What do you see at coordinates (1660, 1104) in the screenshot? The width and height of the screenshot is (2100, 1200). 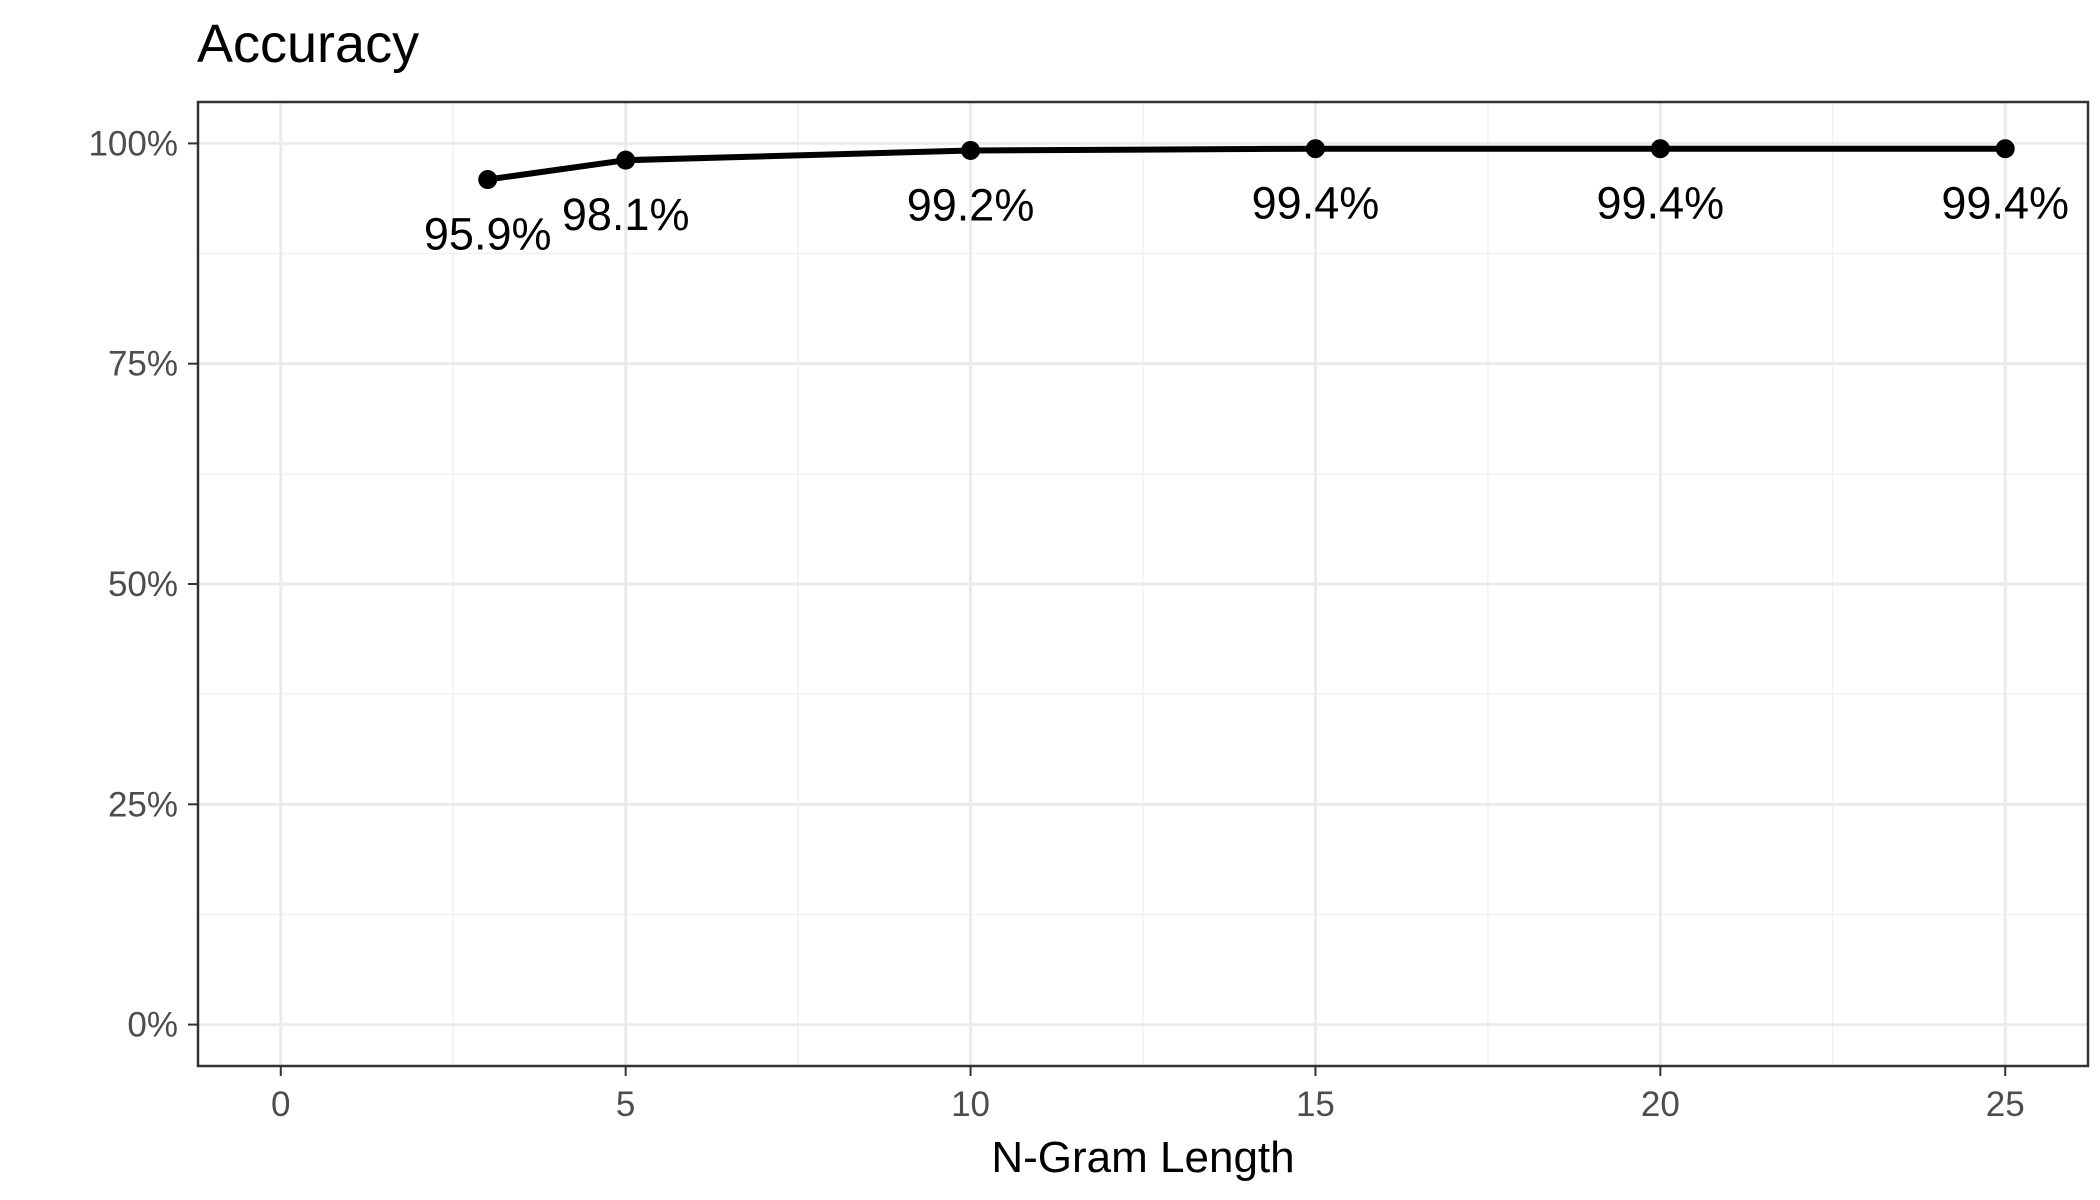 I see `x-tick-label: 20` at bounding box center [1660, 1104].